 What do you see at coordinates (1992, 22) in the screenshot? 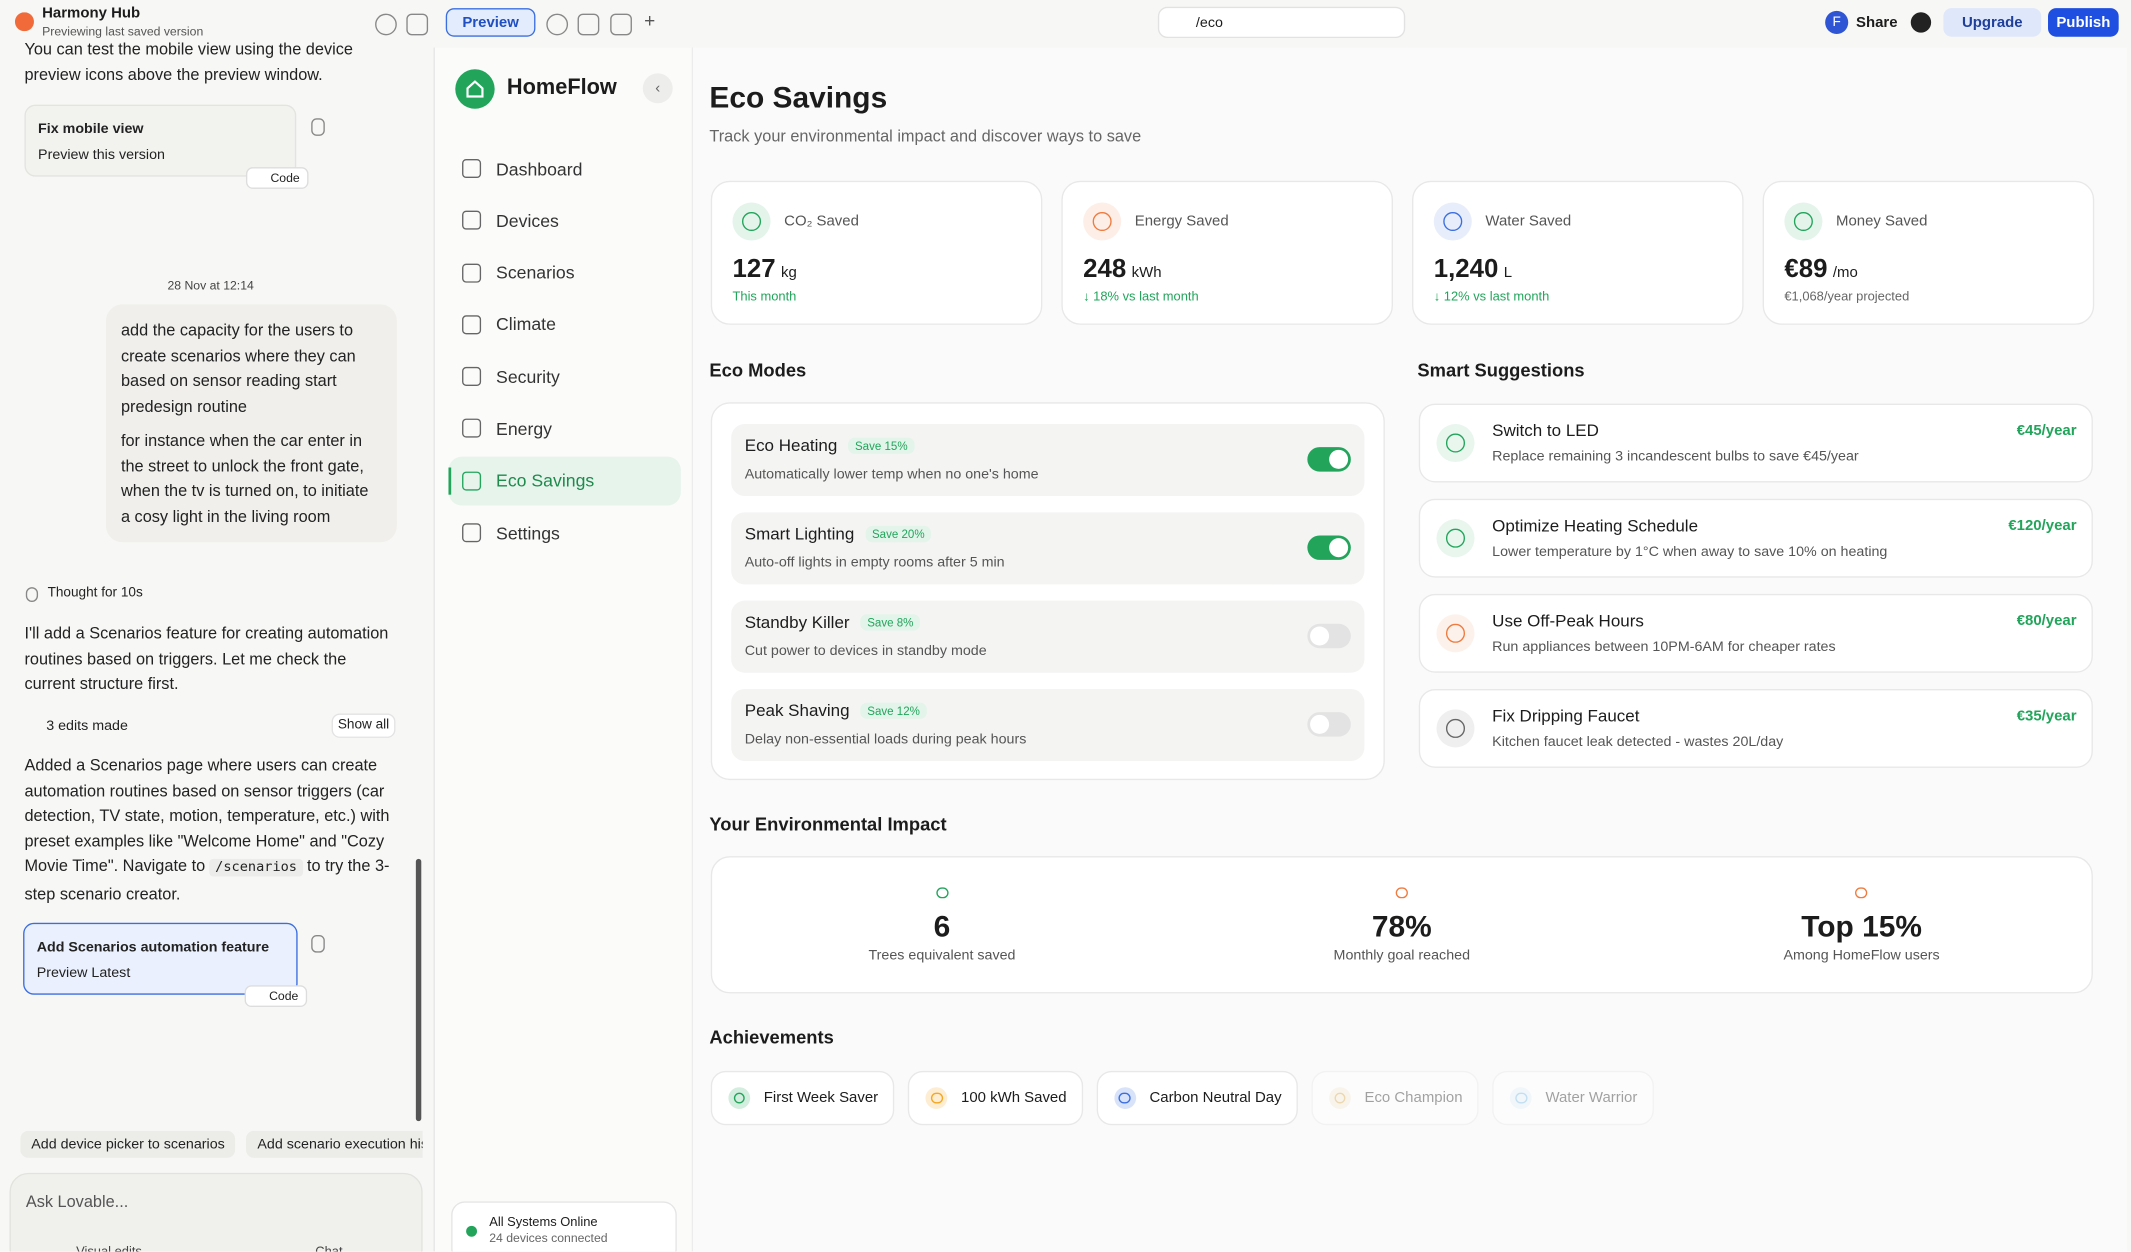
I see `upgrade-button: Upgrade` at bounding box center [1992, 22].